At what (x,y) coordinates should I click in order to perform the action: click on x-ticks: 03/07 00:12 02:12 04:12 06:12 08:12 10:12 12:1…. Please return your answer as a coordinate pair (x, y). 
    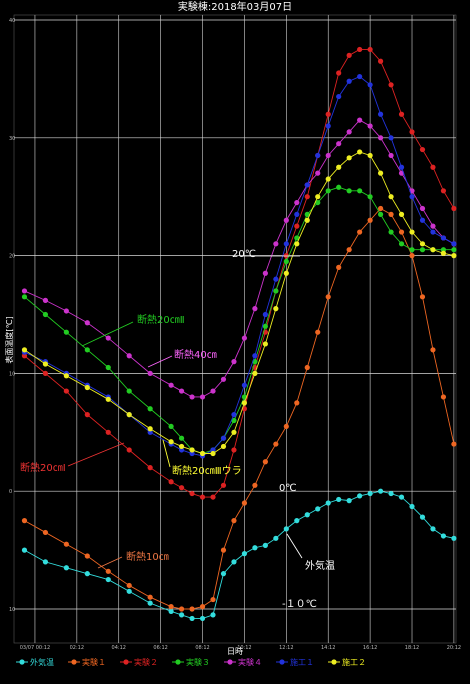
    Looking at the image, I should click on (240, 648).